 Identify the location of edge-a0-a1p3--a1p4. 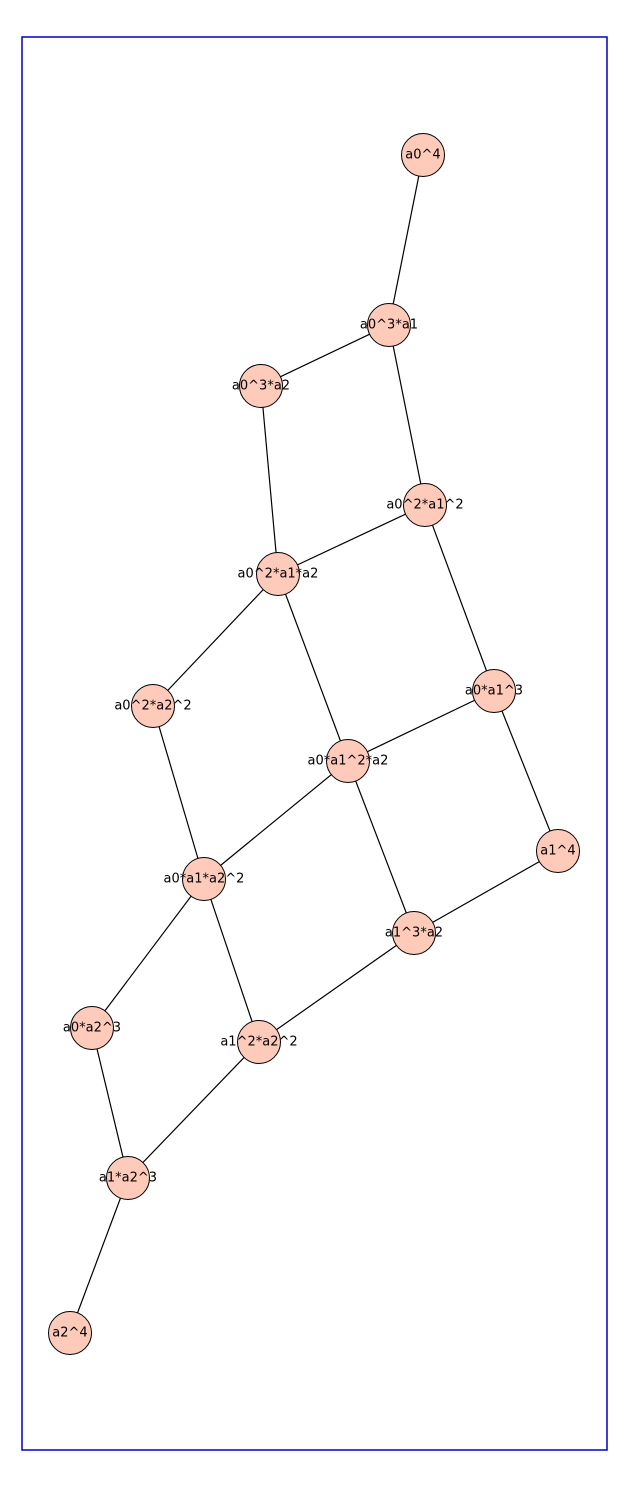
(526, 771).